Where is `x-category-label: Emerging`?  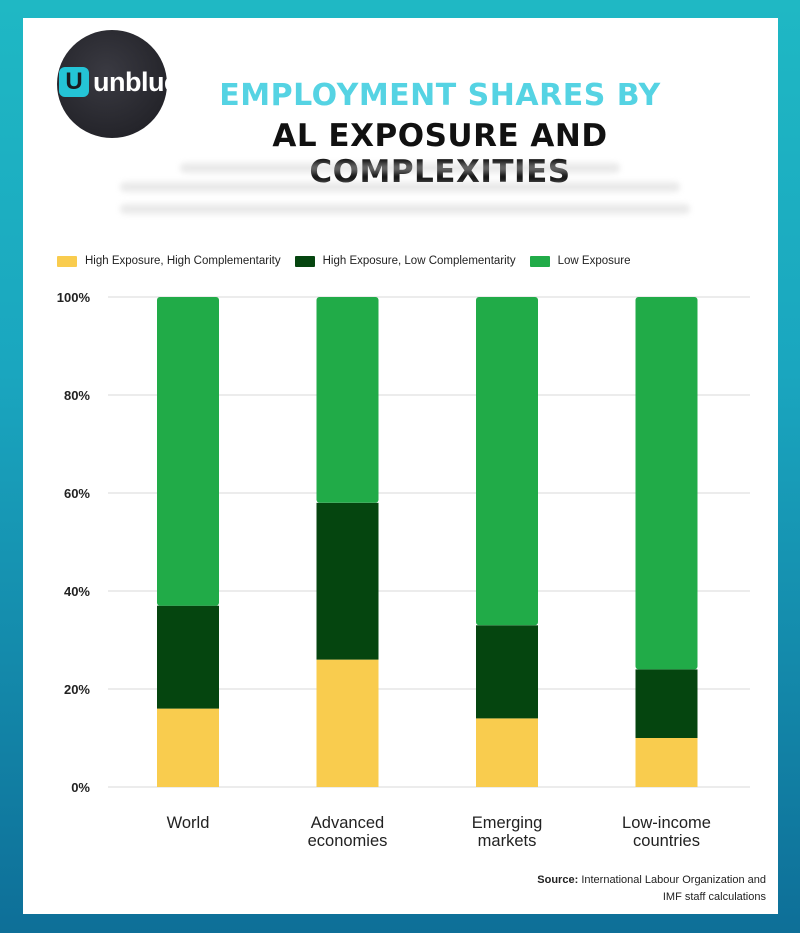 x-category-label: Emerging is located at coordinates (507, 823).